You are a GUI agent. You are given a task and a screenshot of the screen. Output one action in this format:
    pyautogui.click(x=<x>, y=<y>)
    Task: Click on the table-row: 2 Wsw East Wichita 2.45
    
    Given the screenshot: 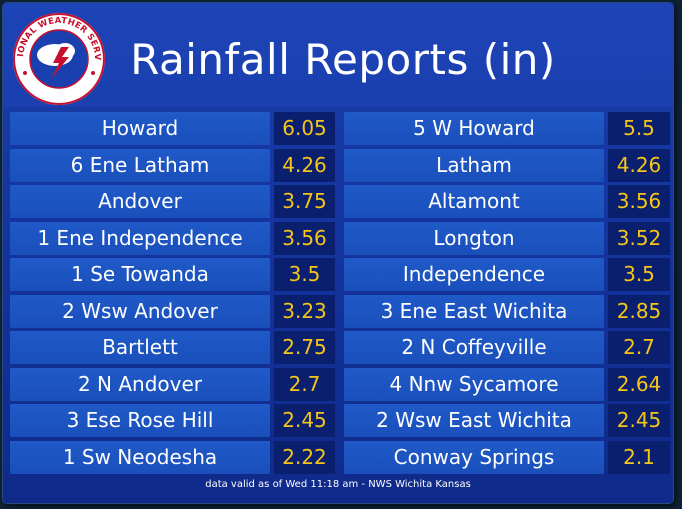 What is the action you would take?
    pyautogui.click(x=340, y=420)
    